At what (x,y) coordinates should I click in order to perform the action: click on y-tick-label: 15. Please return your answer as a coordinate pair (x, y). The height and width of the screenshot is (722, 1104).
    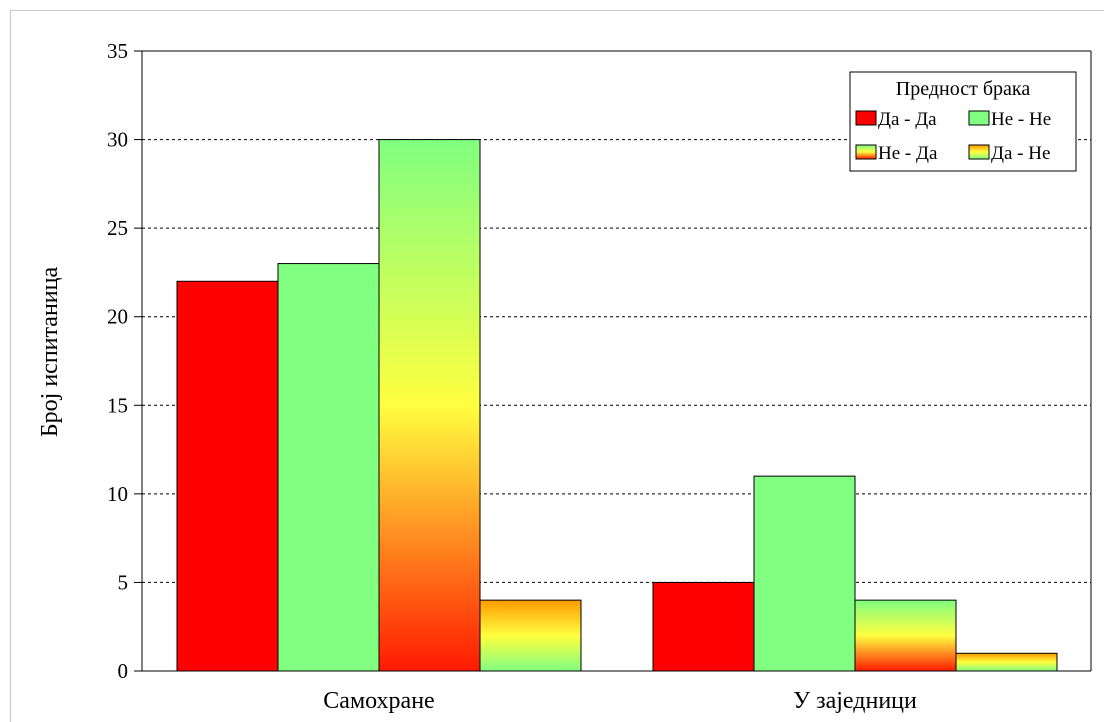
    Looking at the image, I should click on (117, 405).